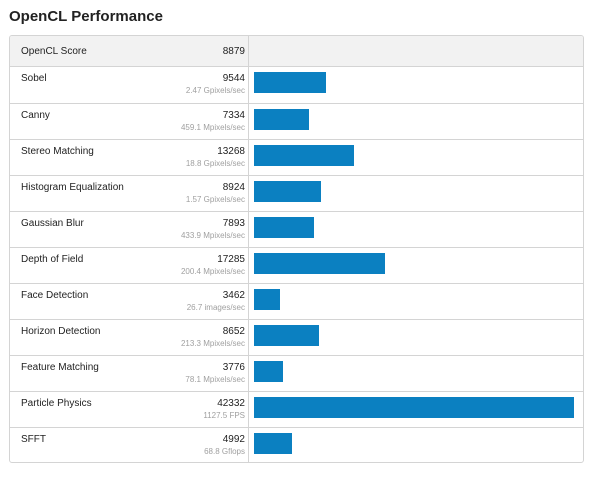 This screenshot has width=600, height=477. What do you see at coordinates (233, 78) in the screenshot?
I see `benchmark-score: 9544` at bounding box center [233, 78].